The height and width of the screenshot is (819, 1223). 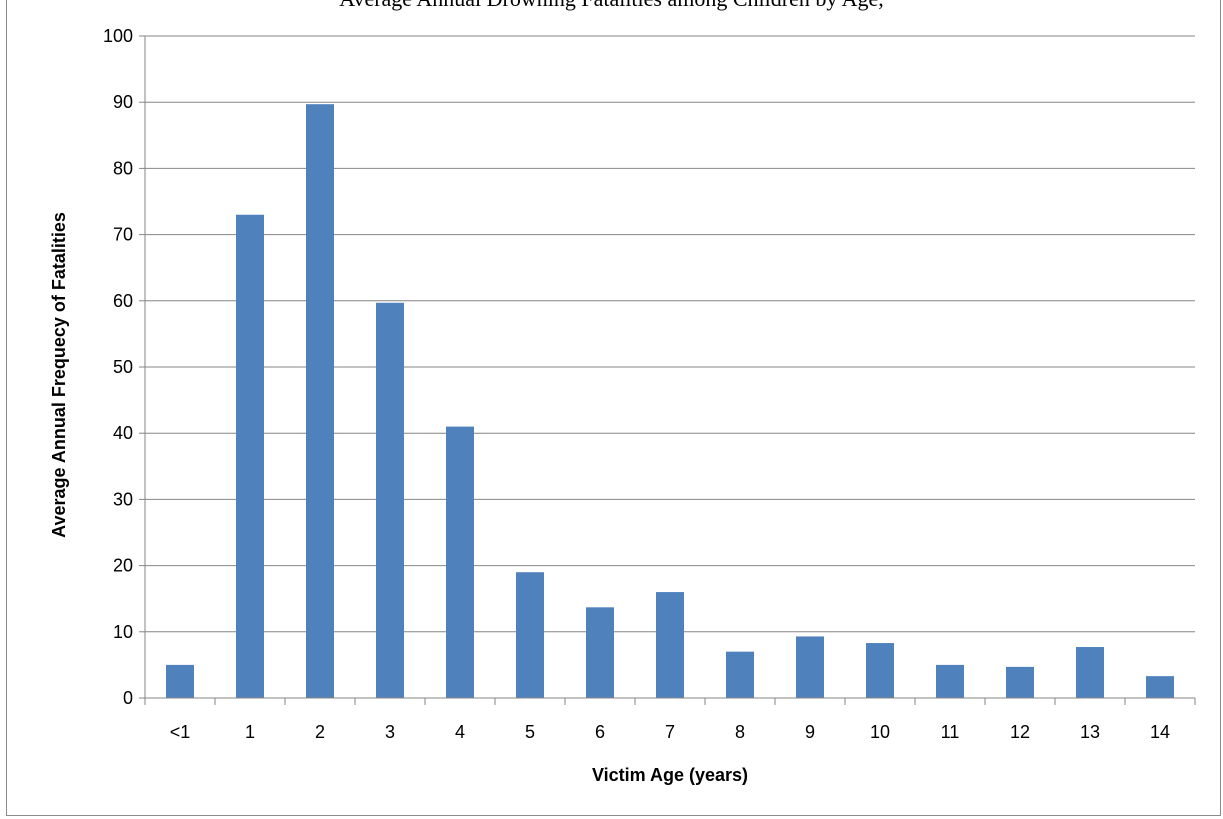 I want to click on x-tick-label: <1, so click(x=180, y=732).